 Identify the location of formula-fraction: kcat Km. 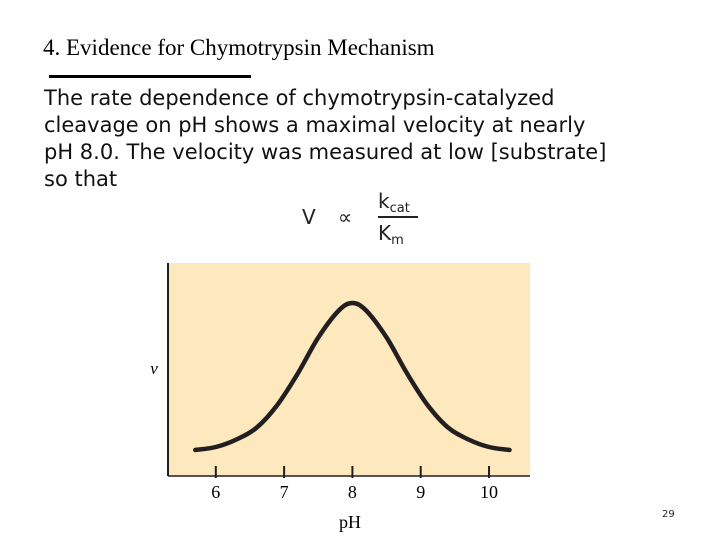
(398, 218).